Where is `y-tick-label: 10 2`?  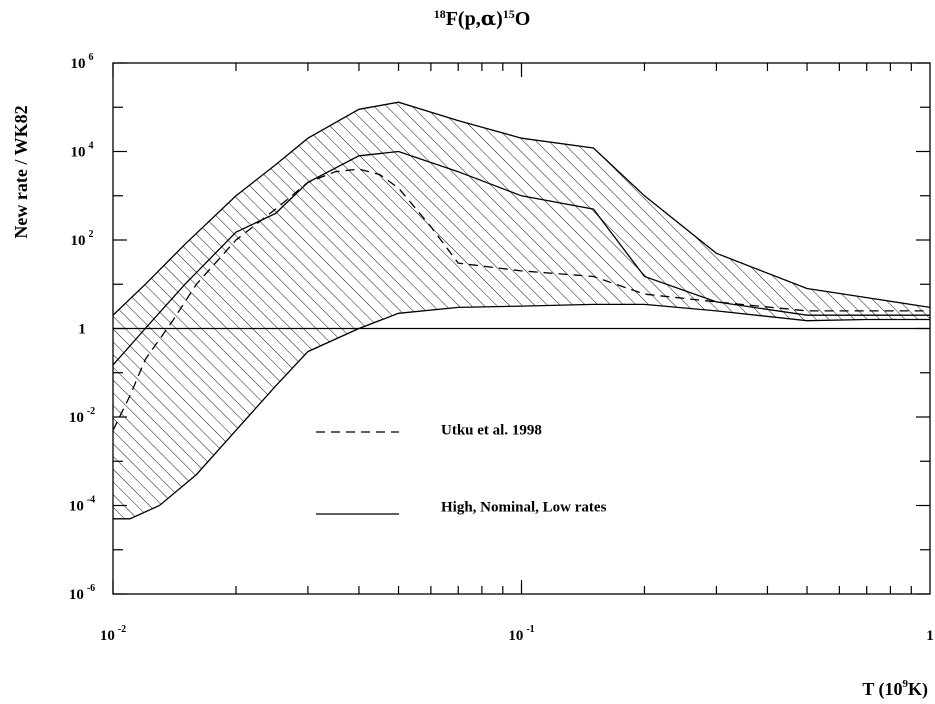 y-tick-label: 10 2 is located at coordinates (82, 239).